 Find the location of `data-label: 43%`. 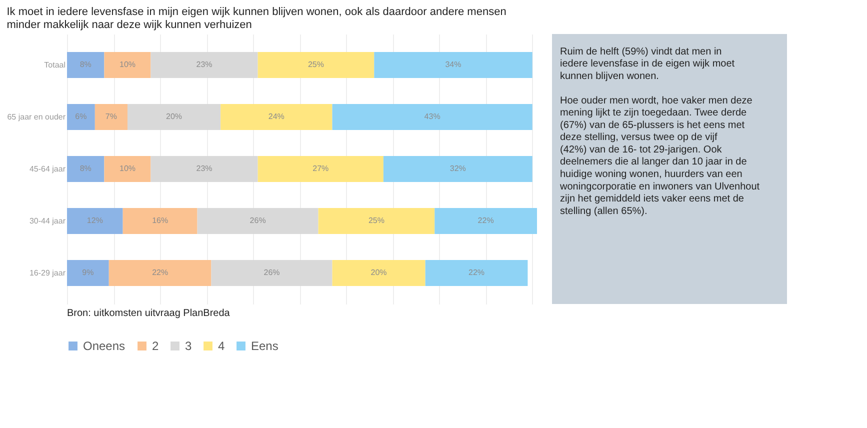

data-label: 43% is located at coordinates (432, 116).